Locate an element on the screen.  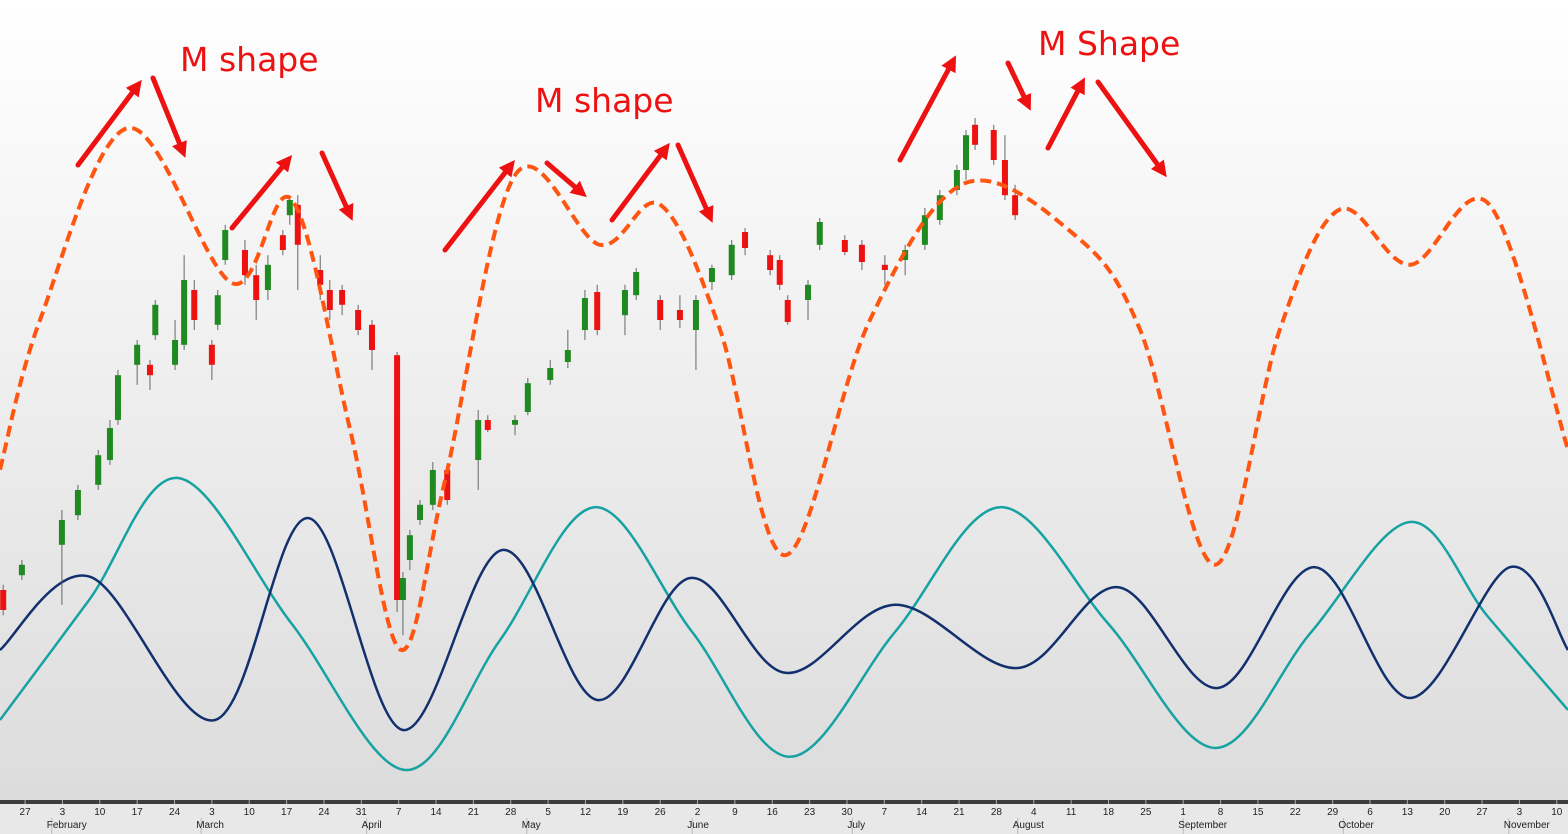
x-tick-label: 16 is located at coordinates (773, 812).